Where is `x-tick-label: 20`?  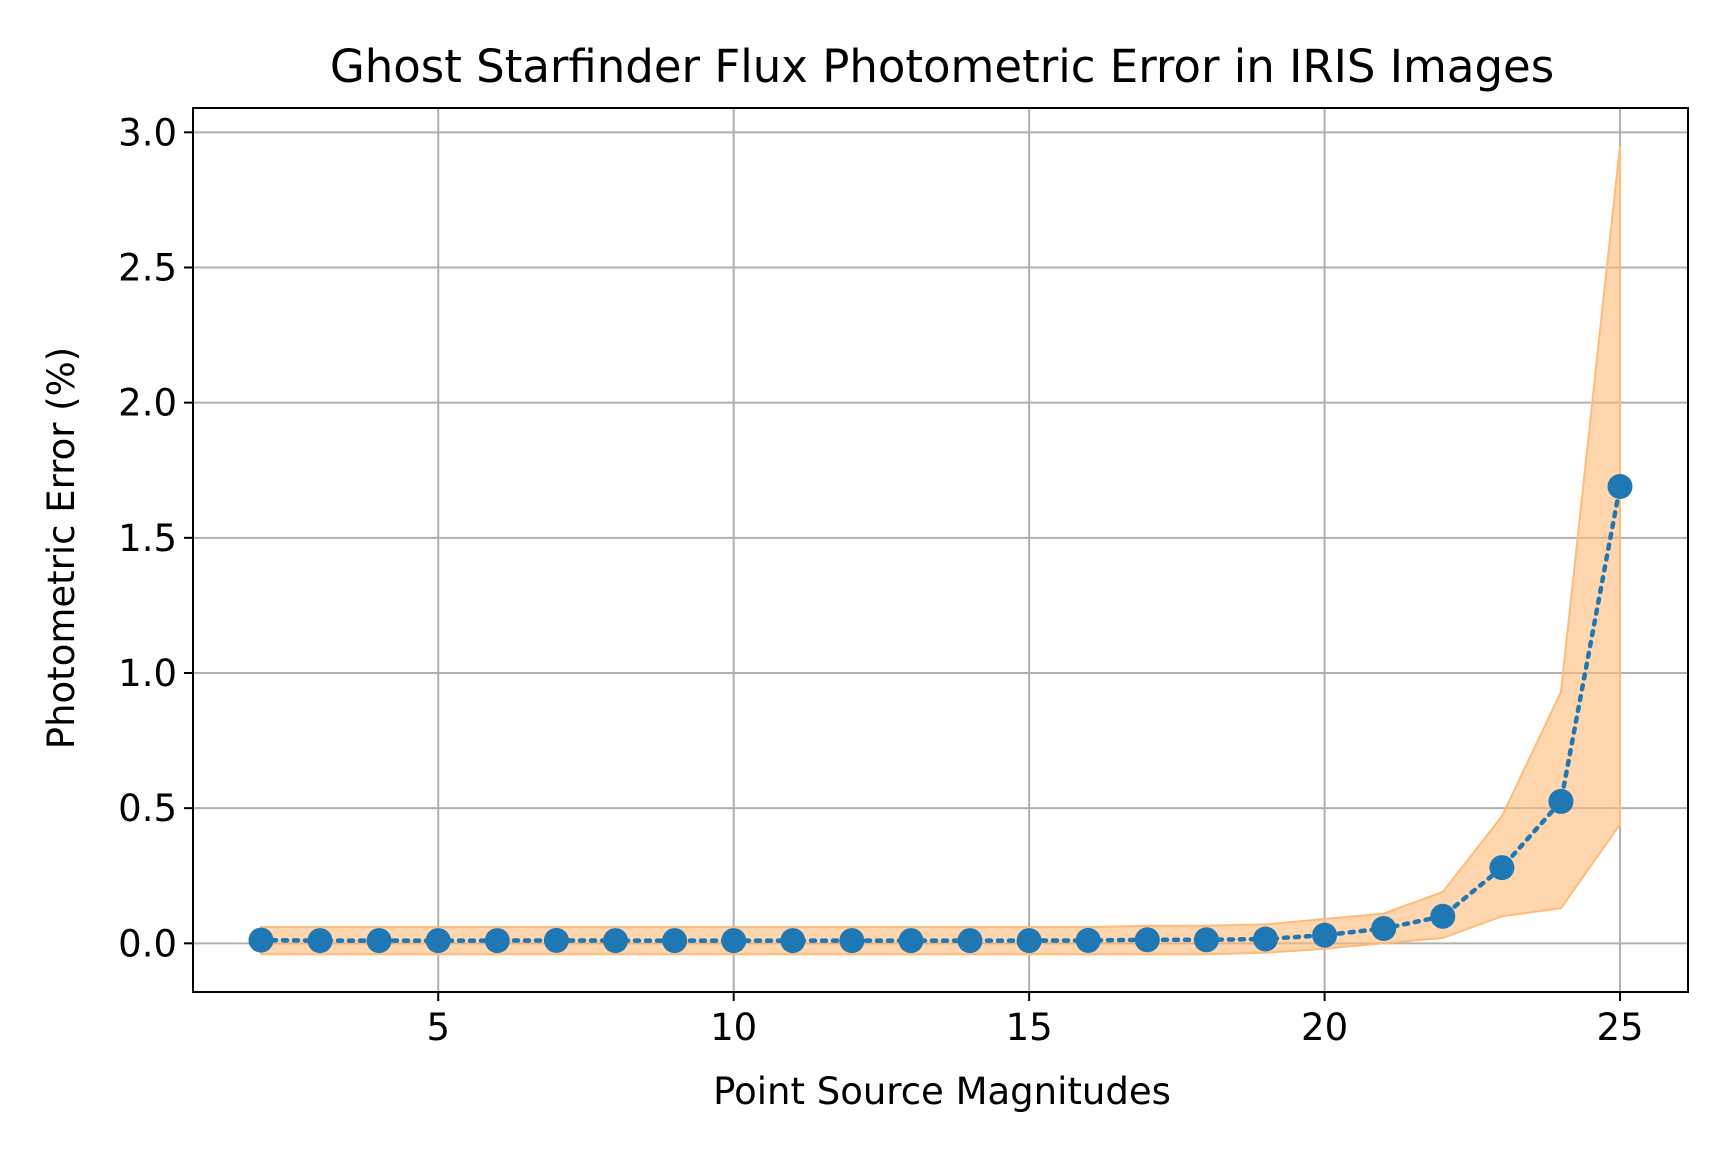
x-tick-label: 20 is located at coordinates (1324, 1027).